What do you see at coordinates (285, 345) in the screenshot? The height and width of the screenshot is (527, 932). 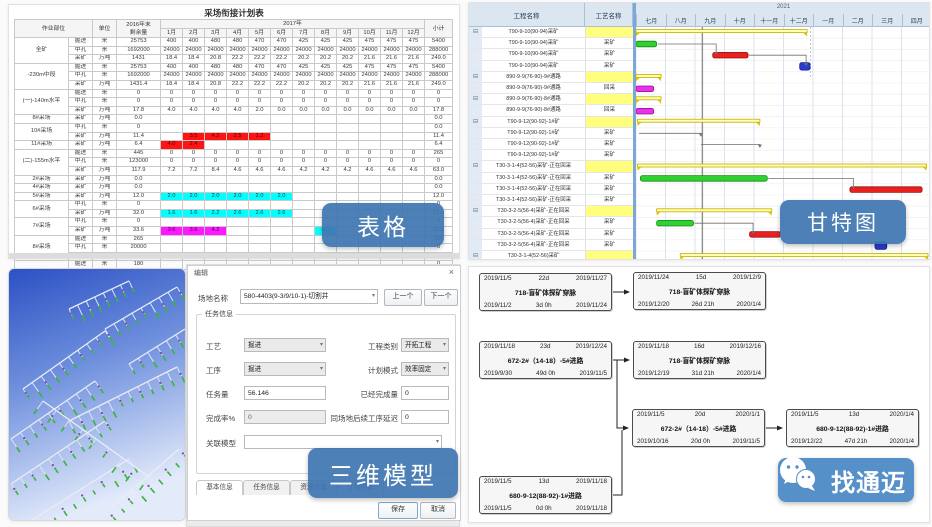 I see `工艺-select: 掘进 ▾` at bounding box center [285, 345].